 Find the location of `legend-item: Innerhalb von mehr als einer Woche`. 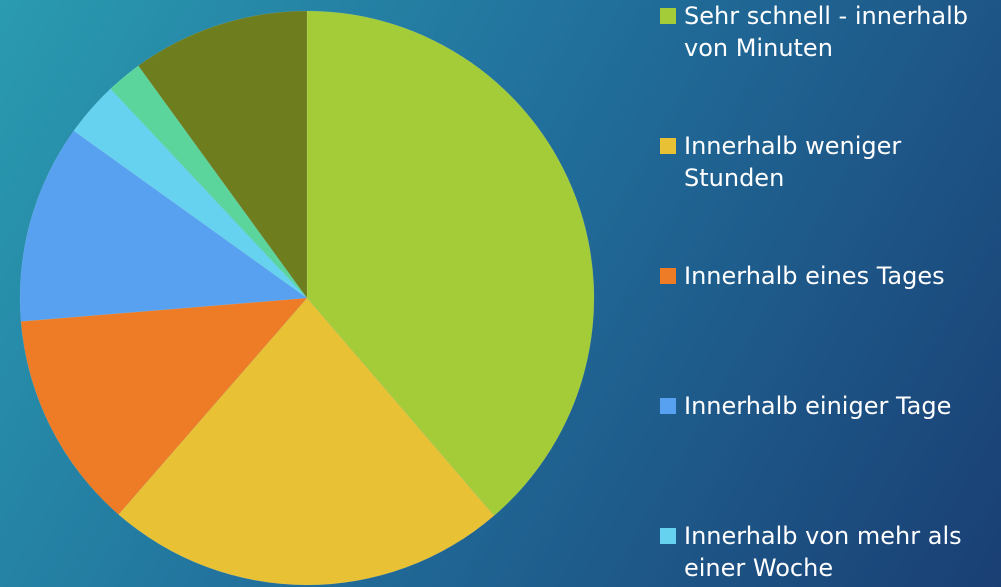

legend-item: Innerhalb von mehr als einer Woche is located at coordinates (827, 552).